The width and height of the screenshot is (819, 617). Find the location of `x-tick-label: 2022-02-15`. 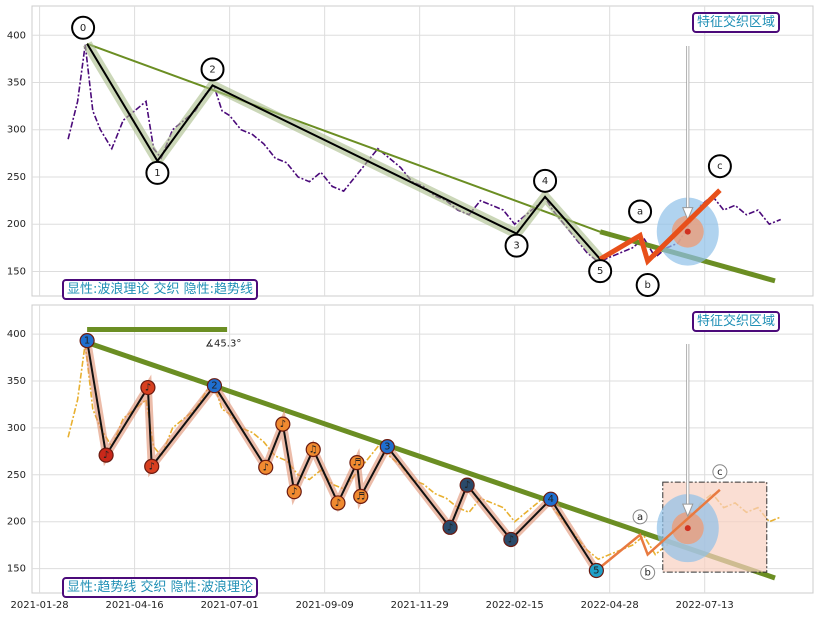

x-tick-label: 2022-02-15 is located at coordinates (515, 605).